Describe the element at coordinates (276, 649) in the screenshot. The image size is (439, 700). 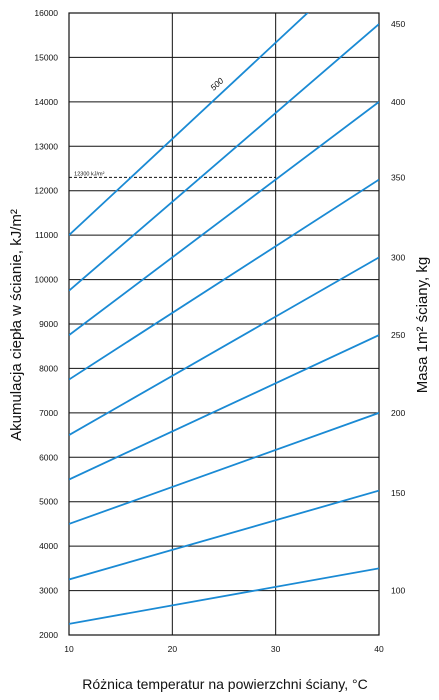
I see `x-tick-label: 30` at that location.